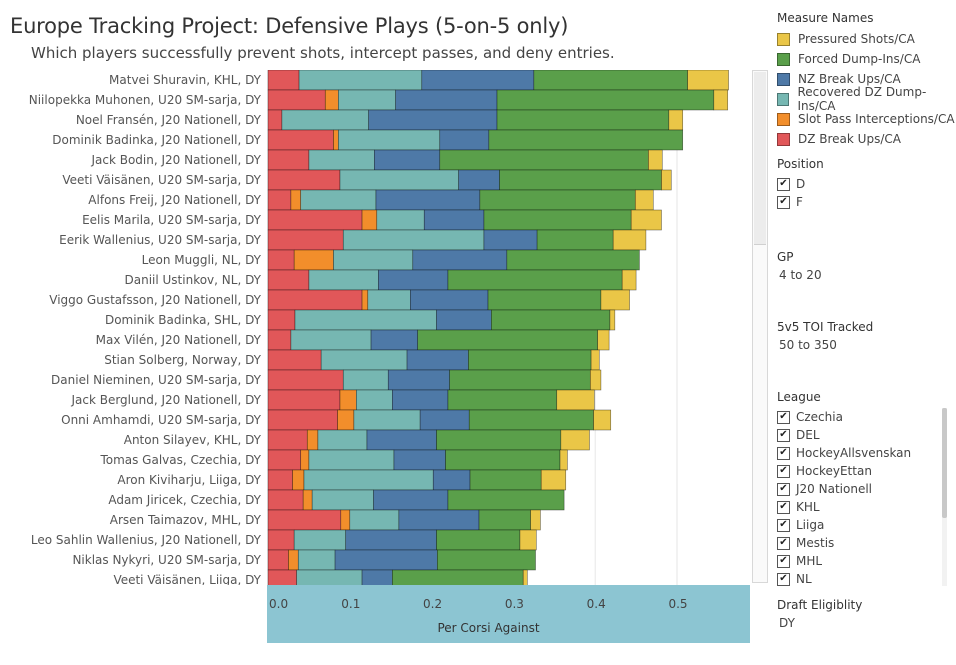  What do you see at coordinates (863, 561) in the screenshot?
I see `league-option: ✔ MHL` at bounding box center [863, 561].